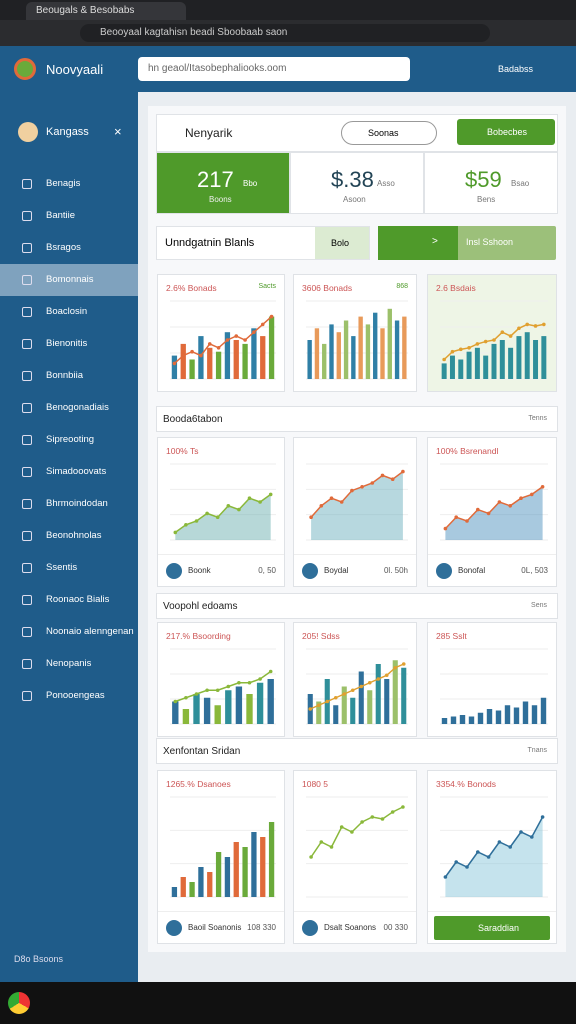  I want to click on nav-item: Noonaio alenngenan, so click(69, 632).